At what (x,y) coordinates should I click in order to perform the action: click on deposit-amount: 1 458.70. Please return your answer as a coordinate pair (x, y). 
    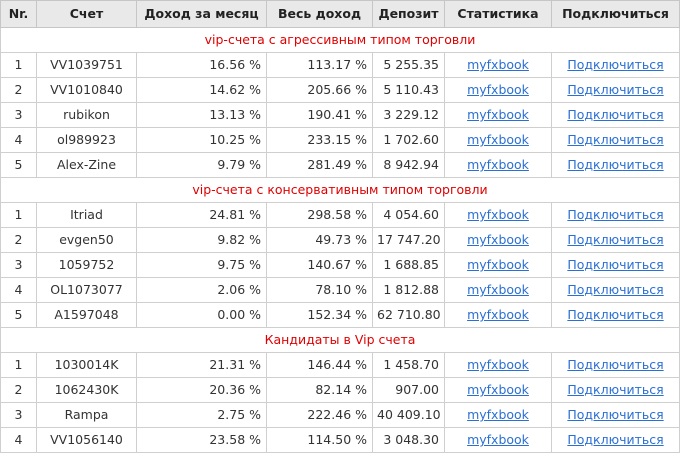
    Looking at the image, I should click on (408, 365).